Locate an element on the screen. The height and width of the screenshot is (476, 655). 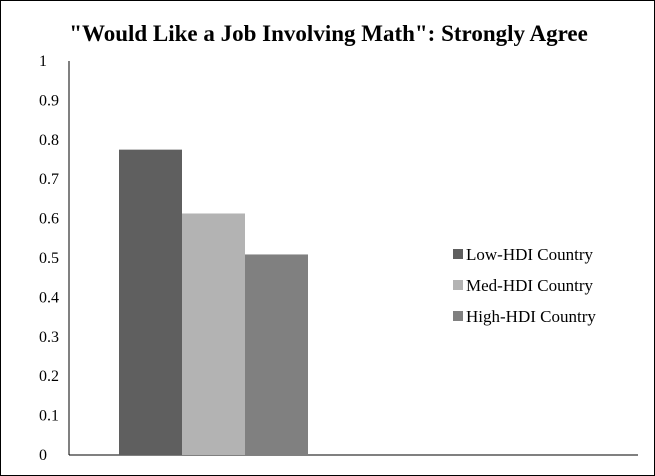
y-tick-label: 0.8 is located at coordinates (49, 140).